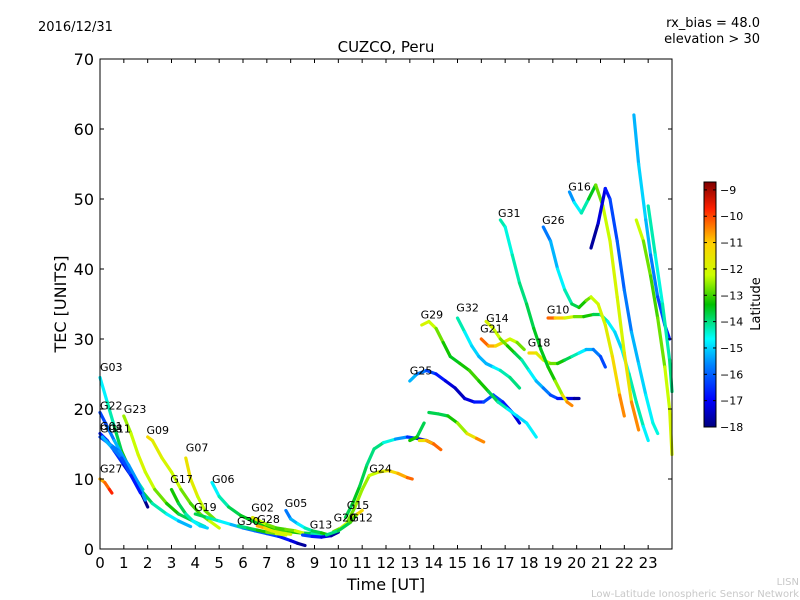 The width and height of the screenshot is (800, 600). What do you see at coordinates (695, 594) in the screenshot?
I see `footer-network: Low-Latitude Ionospheric Sensor Network` at bounding box center [695, 594].